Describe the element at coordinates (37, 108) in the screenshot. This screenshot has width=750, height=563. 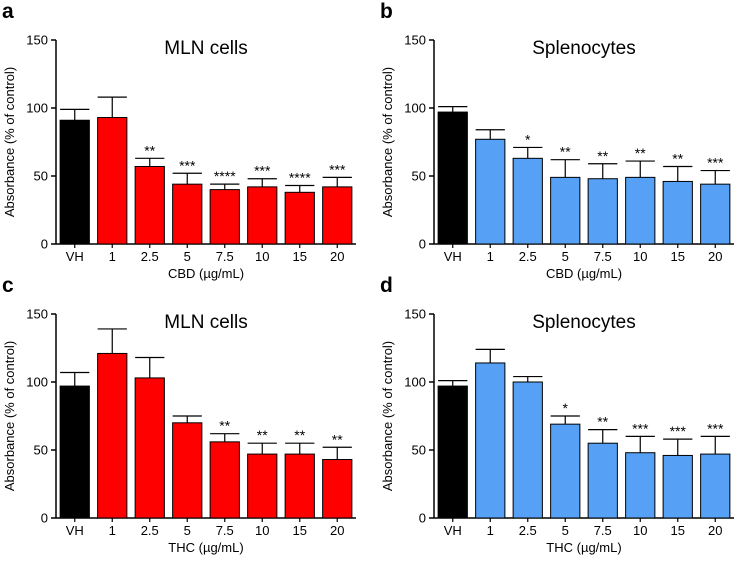
I see `y-tick-label: 100` at that location.